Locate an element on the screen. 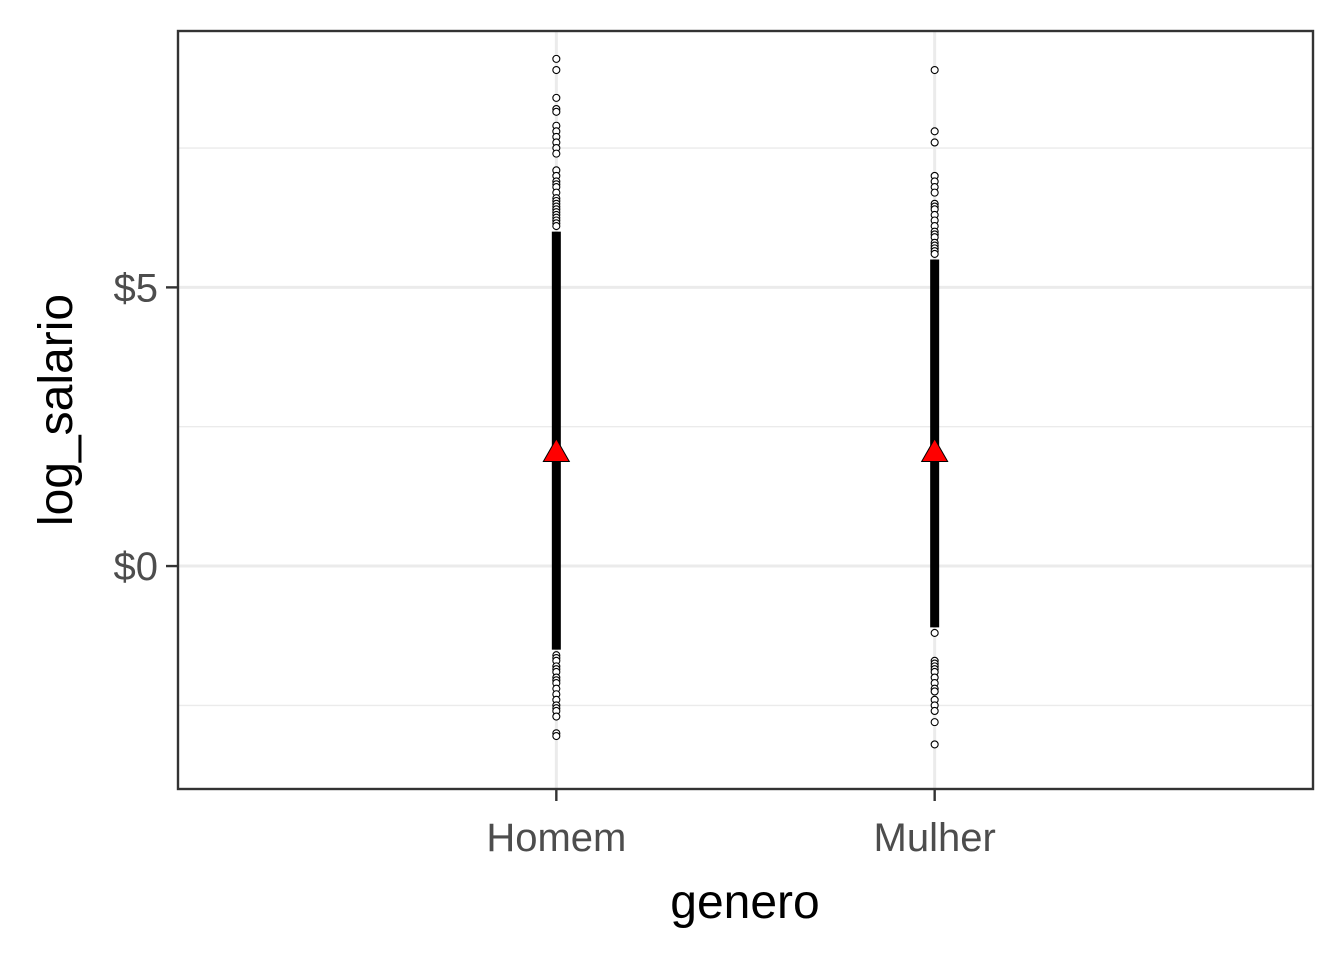  y-tick-label: $5 is located at coordinates (136, 288).